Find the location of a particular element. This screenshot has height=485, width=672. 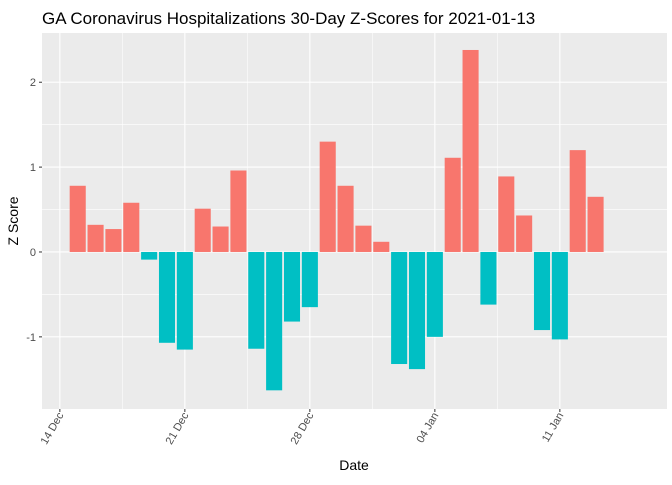

y-tick-label: 2 is located at coordinates (33, 83).